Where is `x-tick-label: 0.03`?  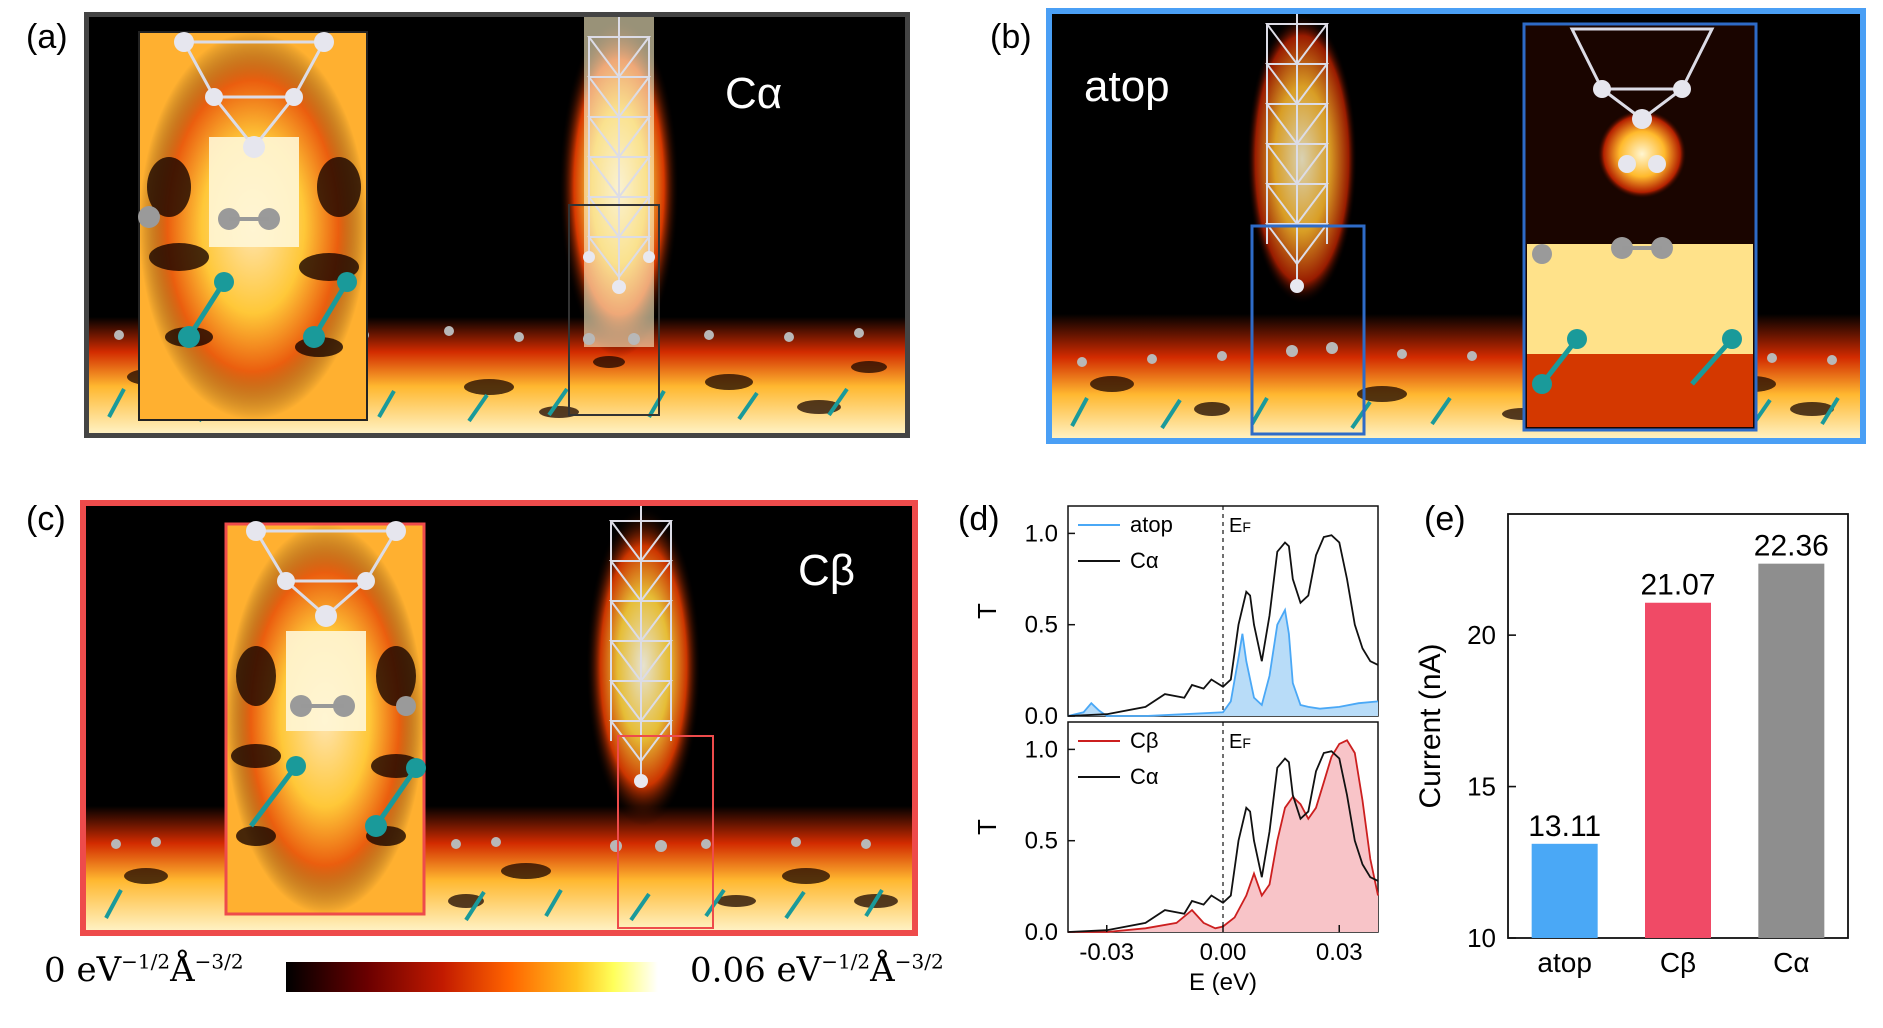 x-tick-label: 0.03 is located at coordinates (1339, 952).